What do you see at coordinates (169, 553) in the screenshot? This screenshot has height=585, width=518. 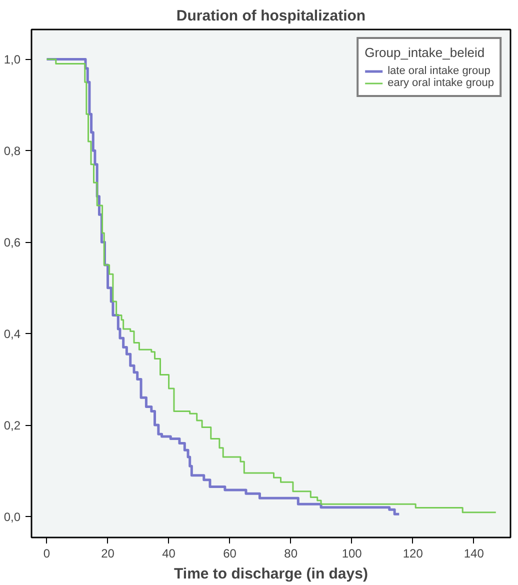 I see `x-tick-label: 40` at bounding box center [169, 553].